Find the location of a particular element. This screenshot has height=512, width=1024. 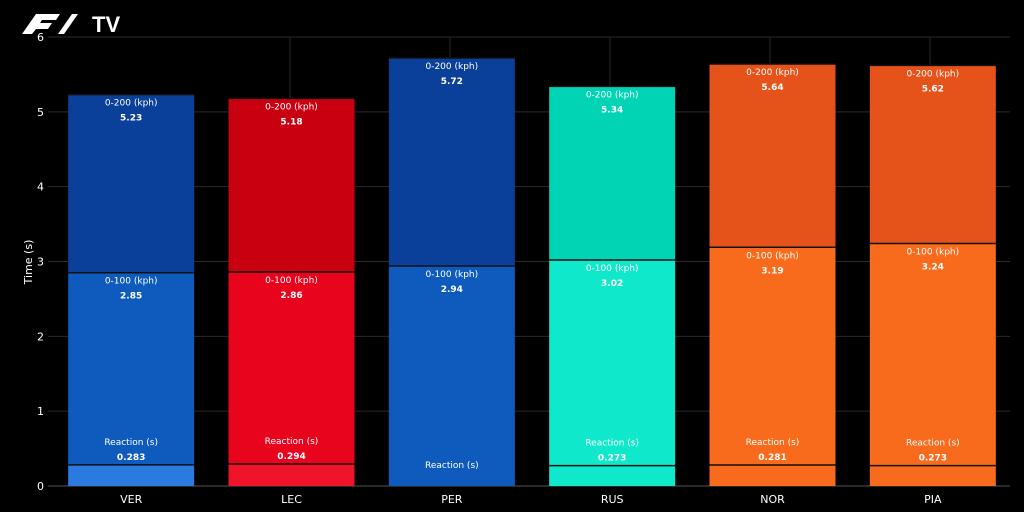

y-tick-label: 2 is located at coordinates (40, 336).